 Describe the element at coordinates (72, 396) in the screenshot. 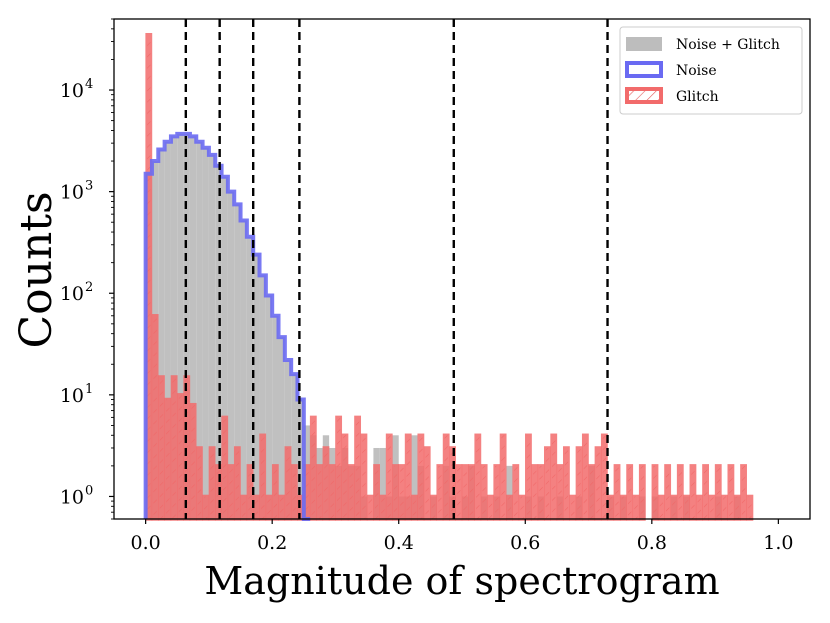

I see `y-tick-label-1: 10` at that location.